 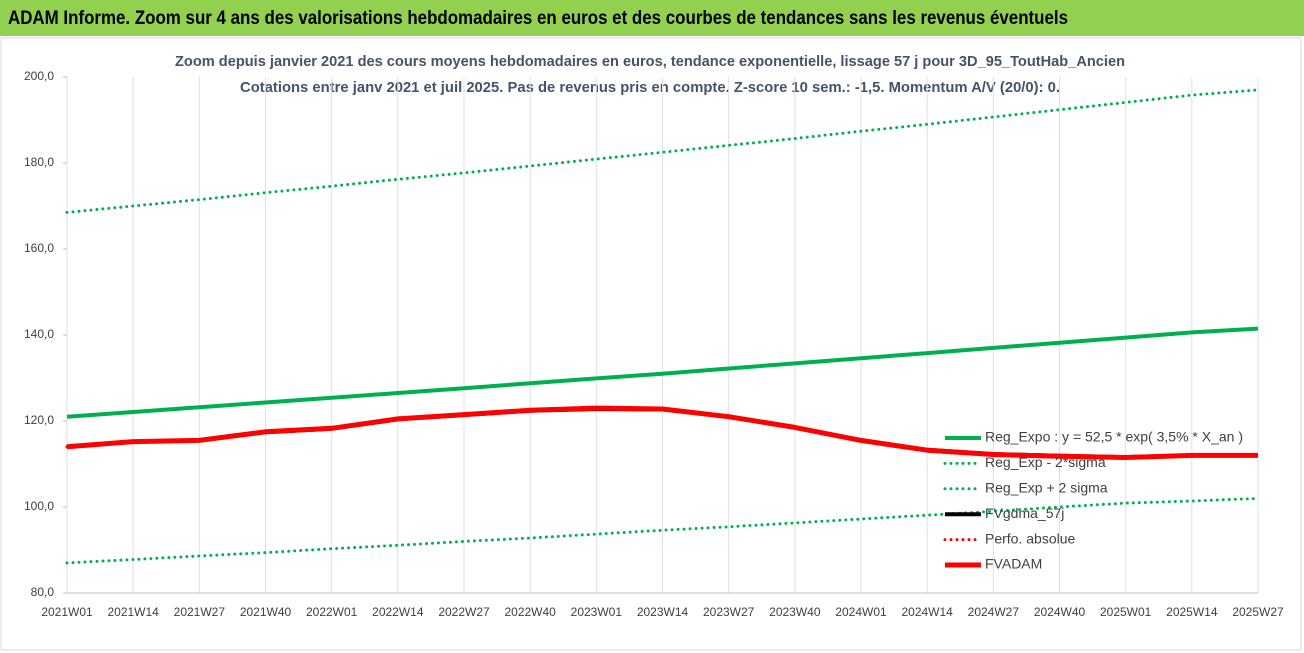 I want to click on header-bar, so click(x=652, y=18).